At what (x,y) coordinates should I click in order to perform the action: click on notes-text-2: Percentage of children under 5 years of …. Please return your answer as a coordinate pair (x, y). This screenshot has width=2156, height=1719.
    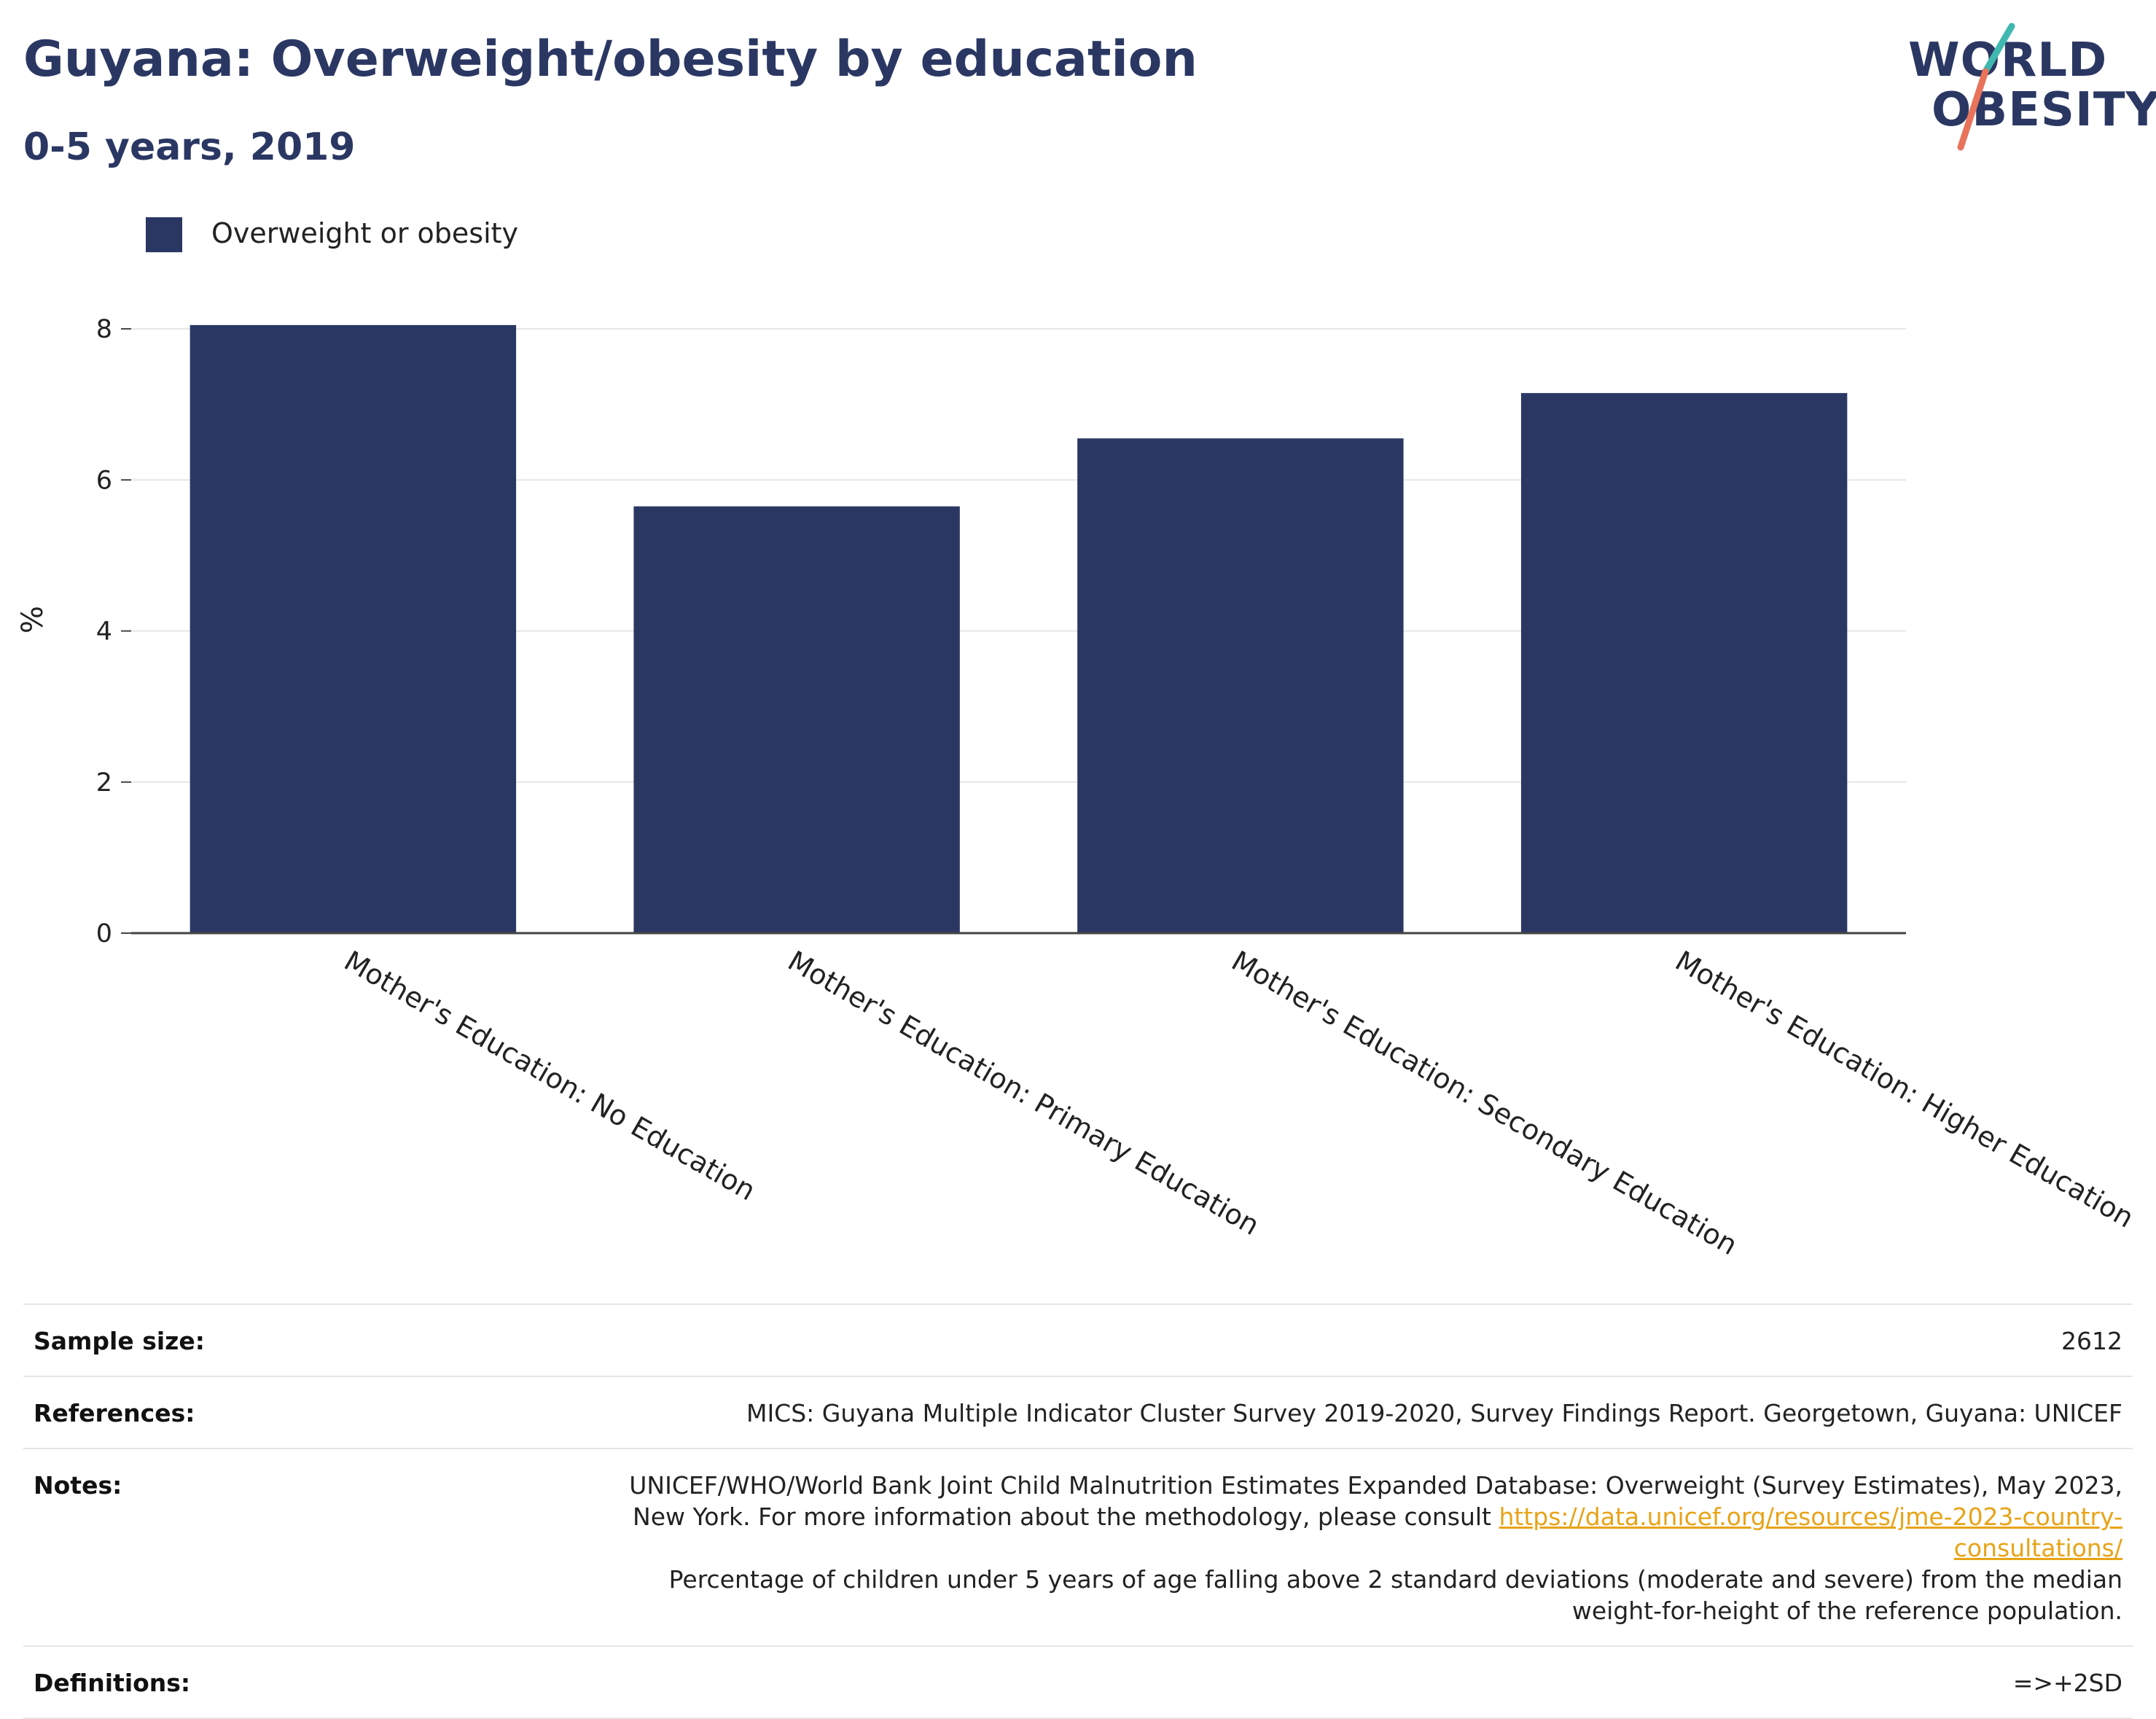
    Looking at the image, I should click on (1395, 1595).